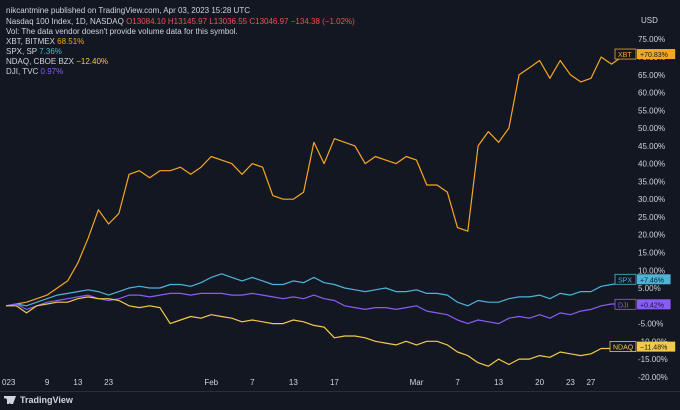  Describe the element at coordinates (651, 199) in the screenshot. I see `y-tick-label: 30.00%` at that location.